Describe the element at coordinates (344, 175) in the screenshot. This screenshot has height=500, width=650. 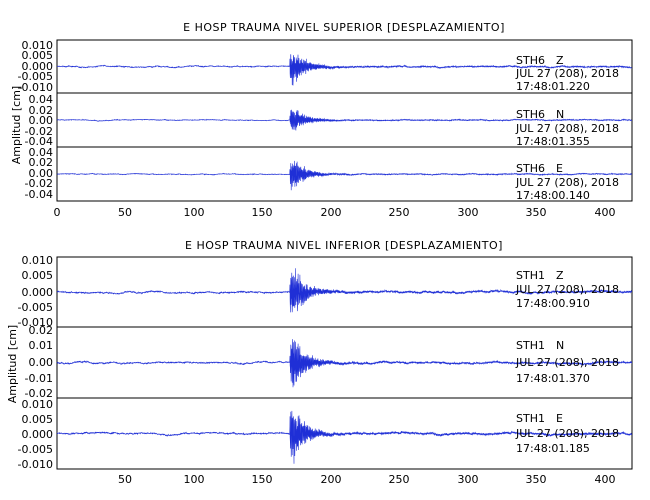
I see `waveform-sth6-e` at that location.